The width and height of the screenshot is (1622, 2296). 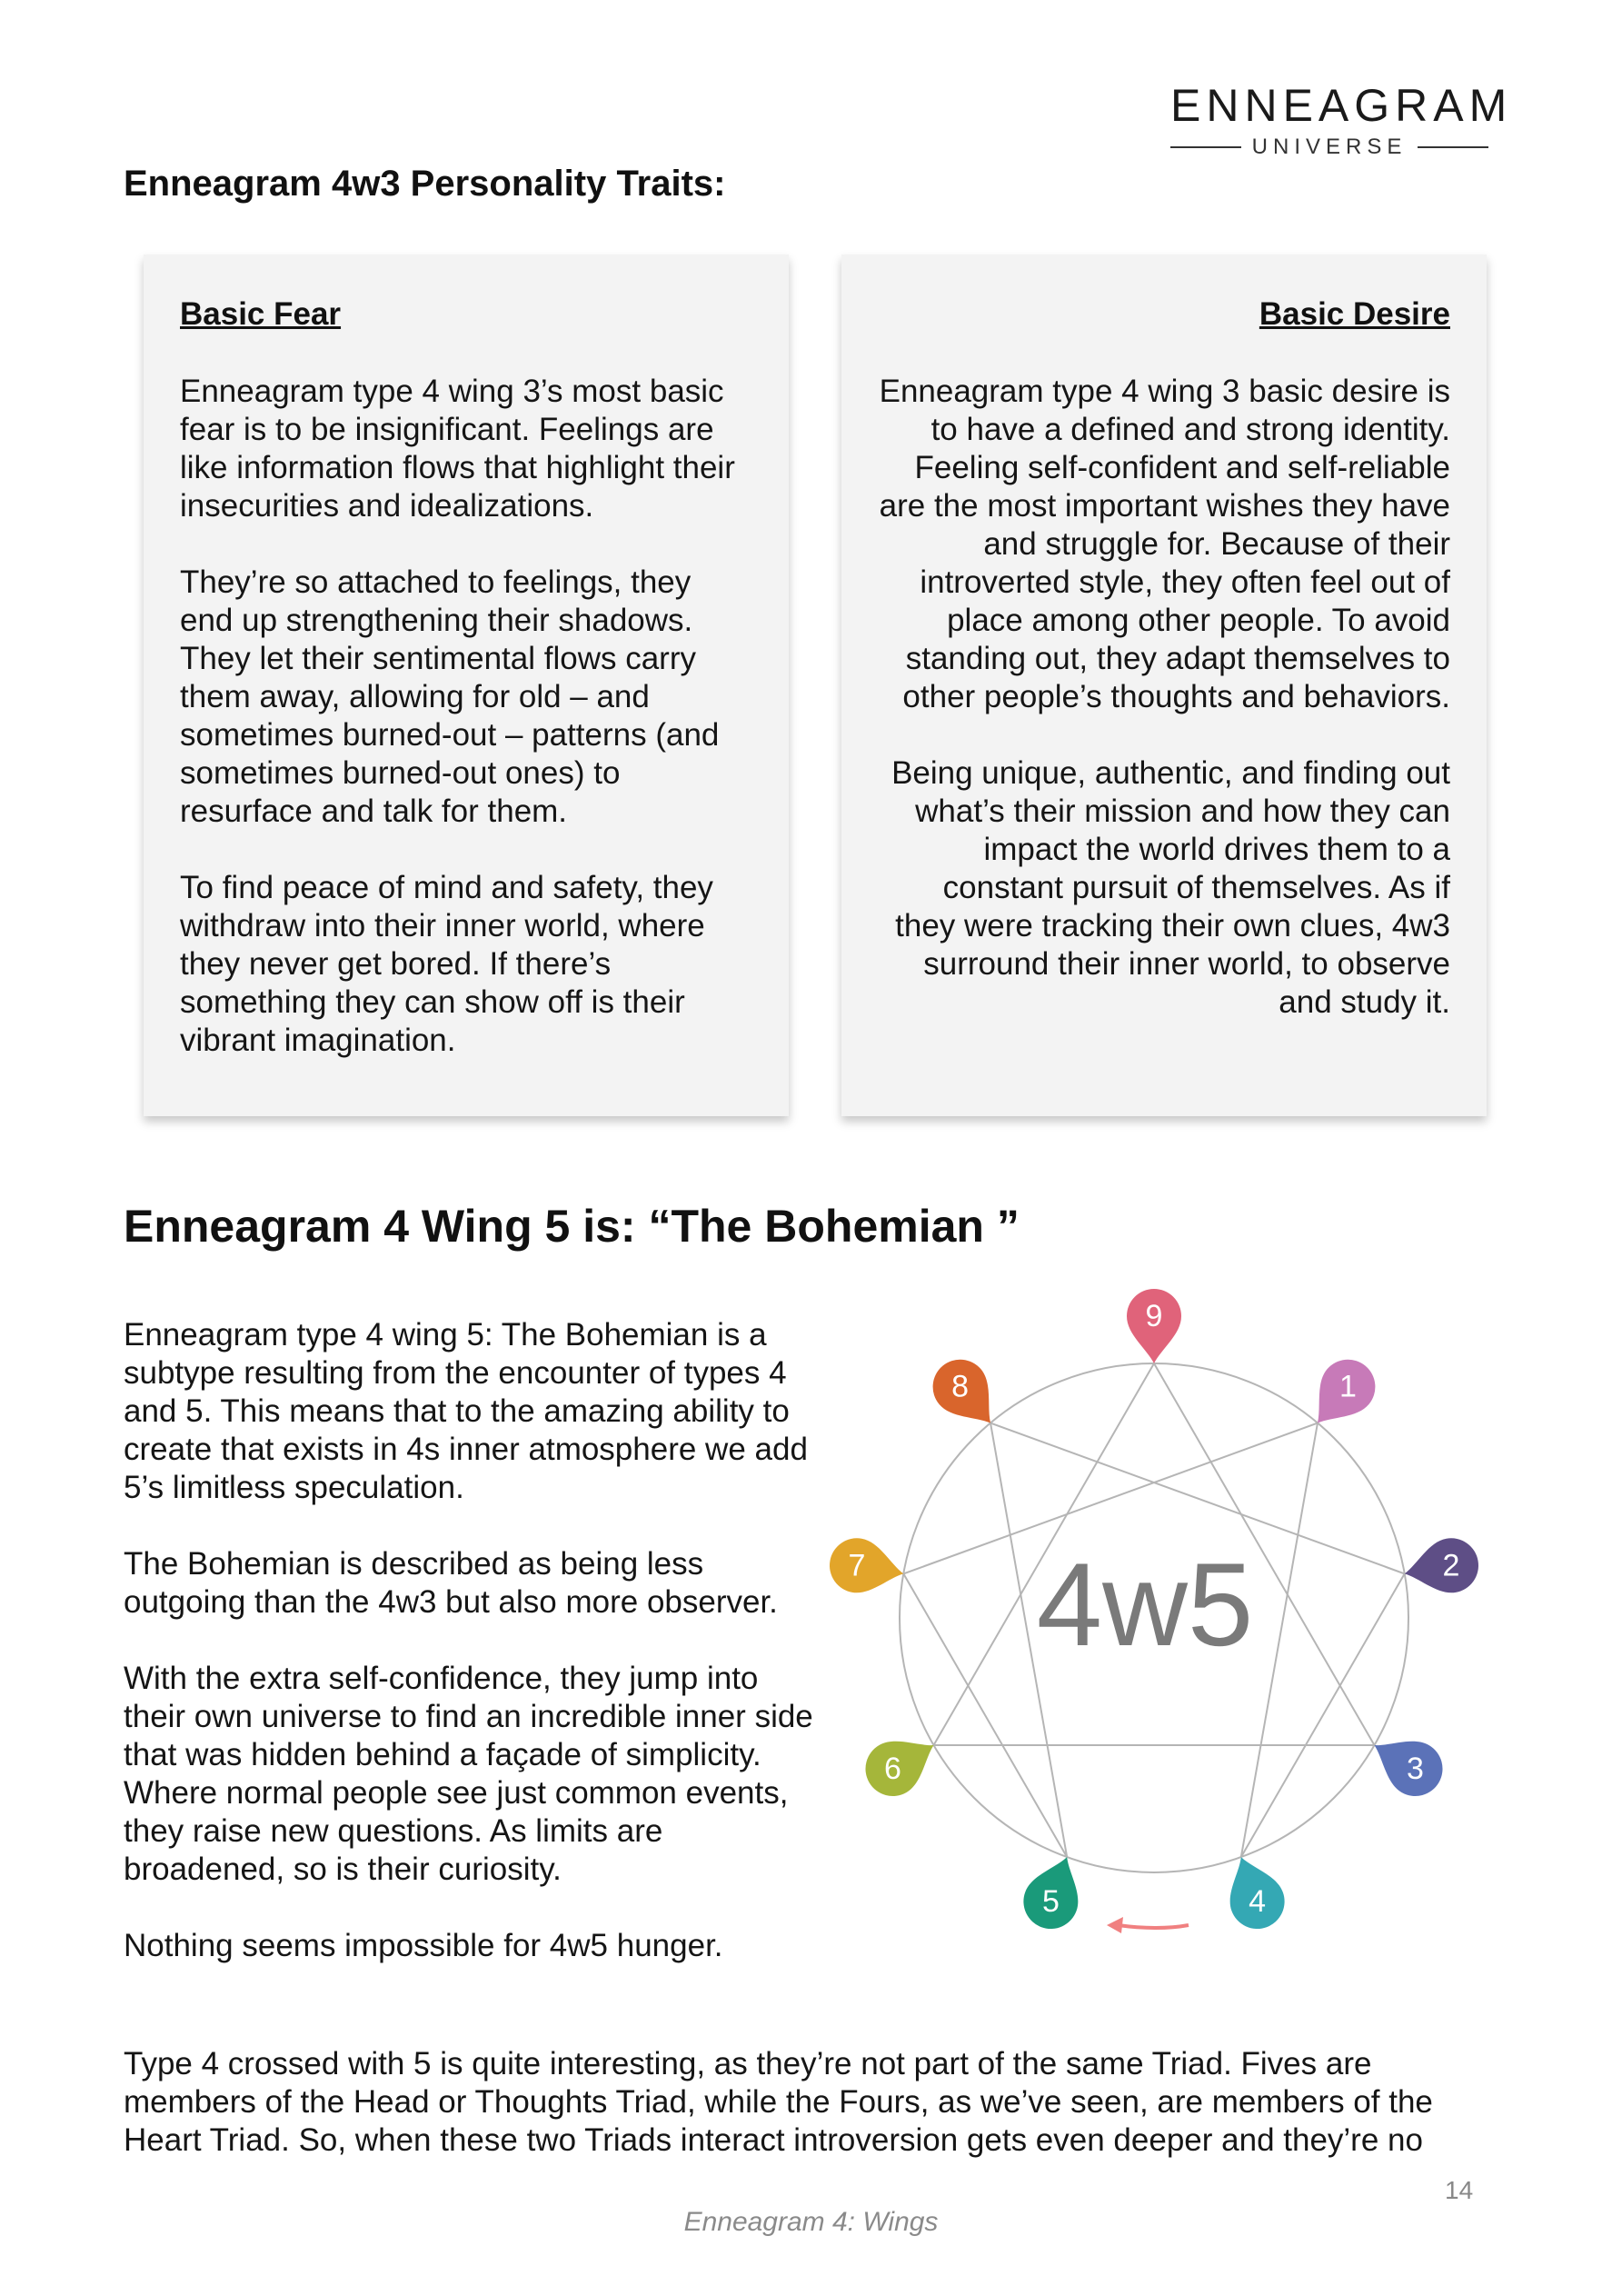 I want to click on enneagram-point-5: 5, so click(x=1051, y=1893).